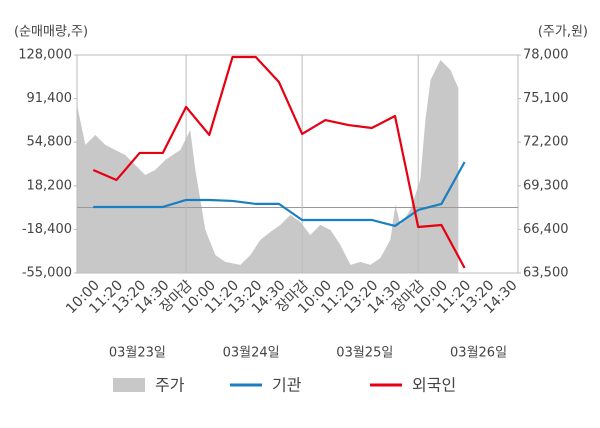 The height and width of the screenshot is (428, 600). What do you see at coordinates (51, 32) in the screenshot?
I see `y-axis-title: (순매매량,주)` at bounding box center [51, 32].